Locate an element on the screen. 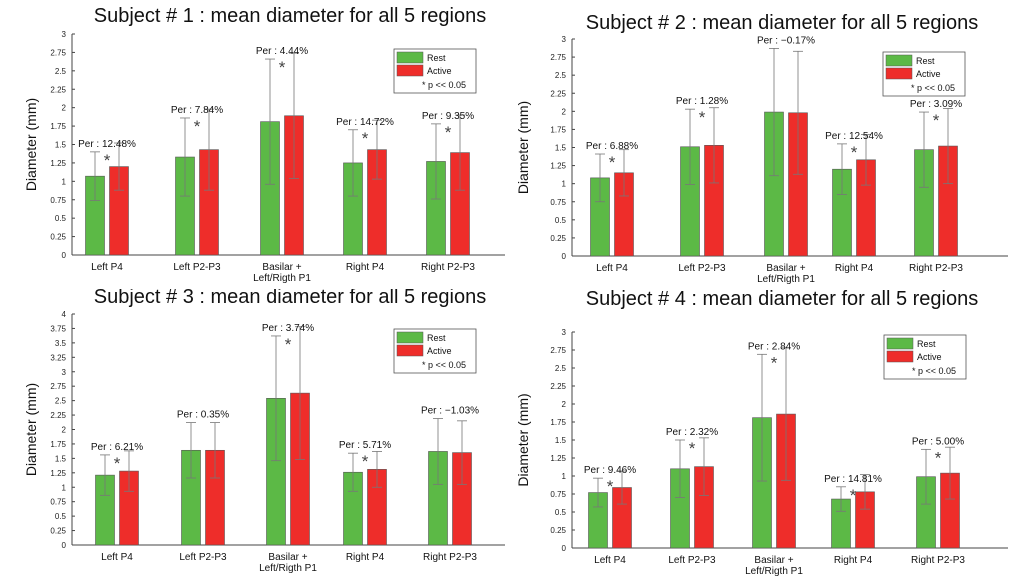  c2-y-tick-label: 2.75 is located at coordinates (558, 57).